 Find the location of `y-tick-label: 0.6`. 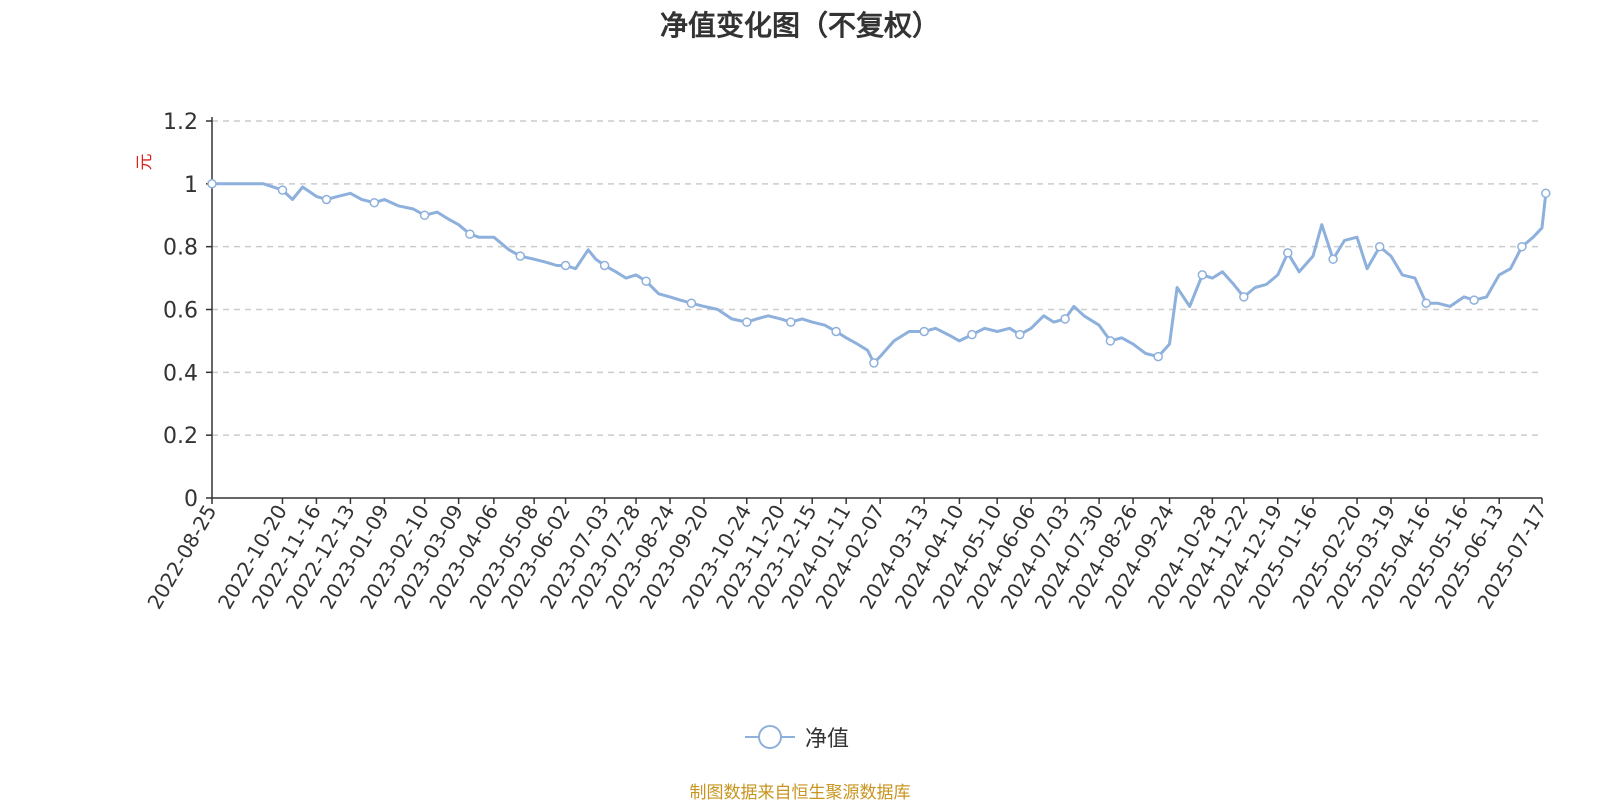

y-tick-label: 0.6 is located at coordinates (180, 311).